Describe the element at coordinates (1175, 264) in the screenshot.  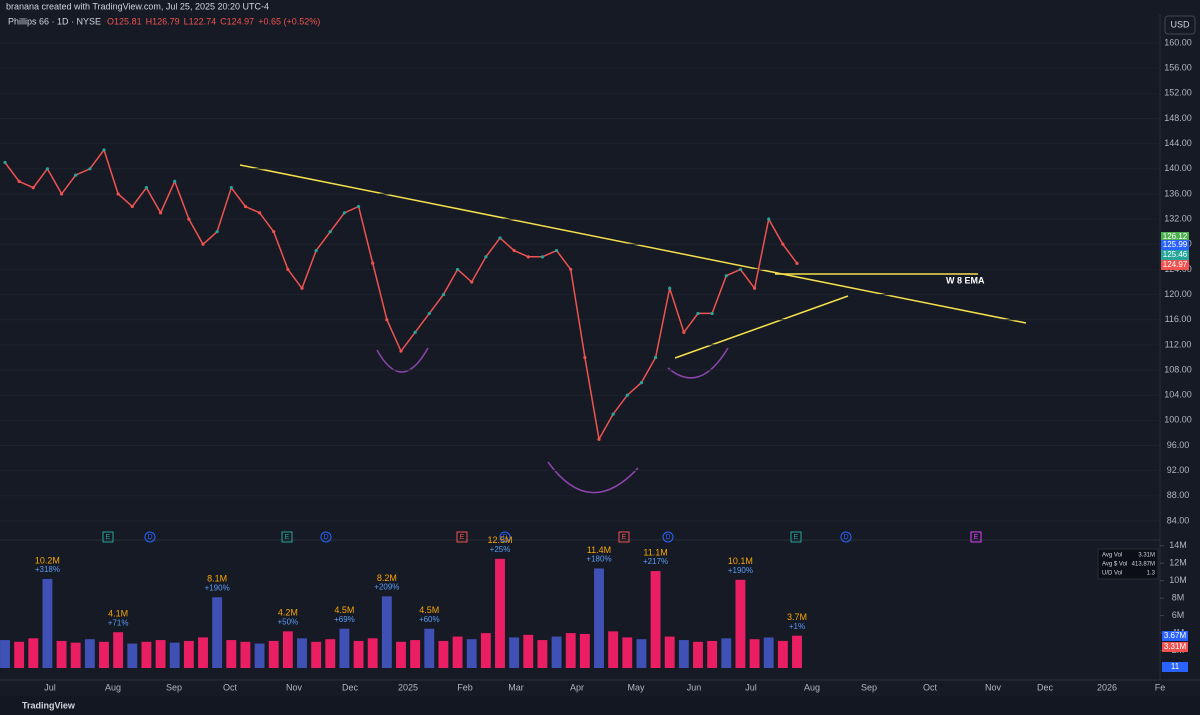
I see `price-label: 124.97` at that location.